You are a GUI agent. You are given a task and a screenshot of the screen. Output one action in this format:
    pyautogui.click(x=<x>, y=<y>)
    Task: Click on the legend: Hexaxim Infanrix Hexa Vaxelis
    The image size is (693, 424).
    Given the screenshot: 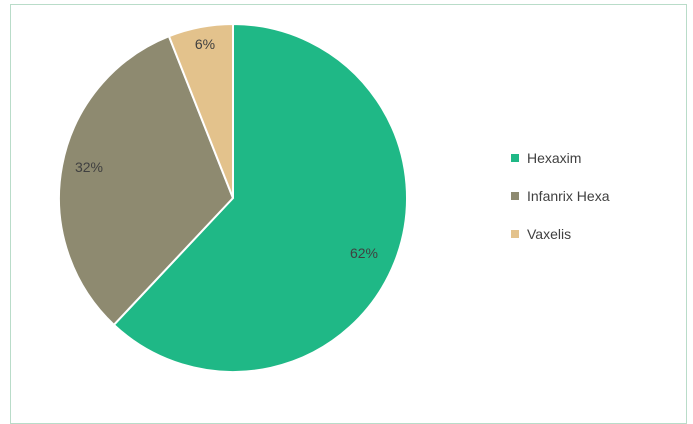 What is the action you would take?
    pyautogui.click(x=560, y=205)
    